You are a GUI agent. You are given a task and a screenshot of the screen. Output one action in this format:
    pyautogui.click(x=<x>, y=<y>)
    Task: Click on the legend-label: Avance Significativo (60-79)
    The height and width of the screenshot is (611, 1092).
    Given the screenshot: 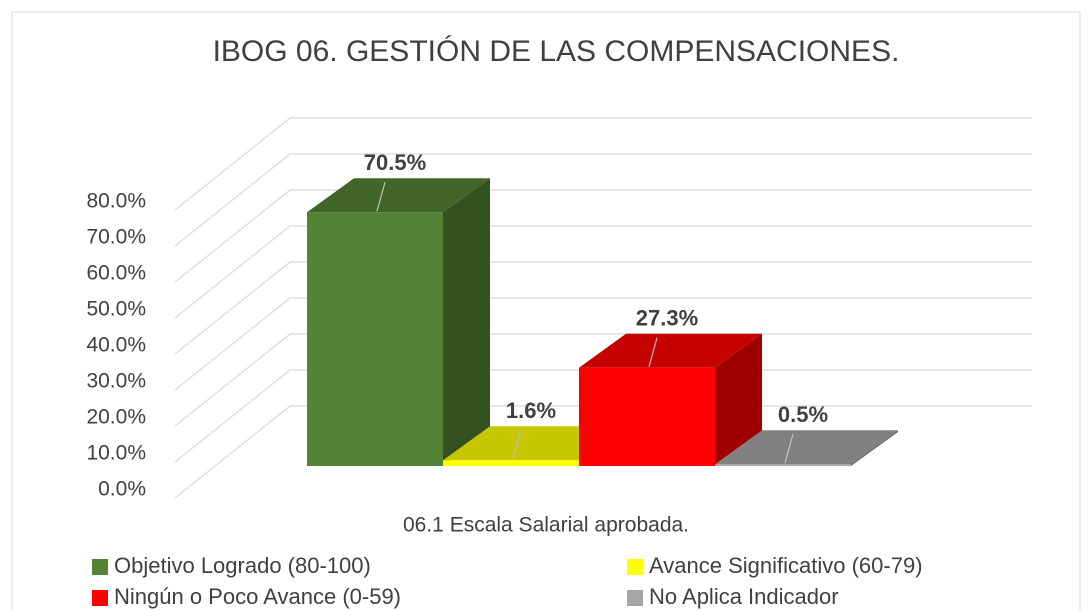 What is the action you would take?
    pyautogui.click(x=786, y=565)
    